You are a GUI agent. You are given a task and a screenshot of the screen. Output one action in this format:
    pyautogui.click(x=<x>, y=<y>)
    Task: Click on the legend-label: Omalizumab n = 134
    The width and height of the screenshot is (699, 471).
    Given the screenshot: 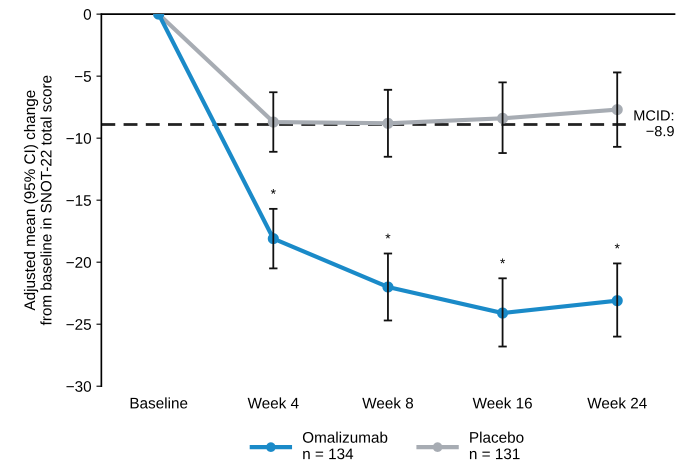 What is the action you would take?
    pyautogui.click(x=345, y=446)
    